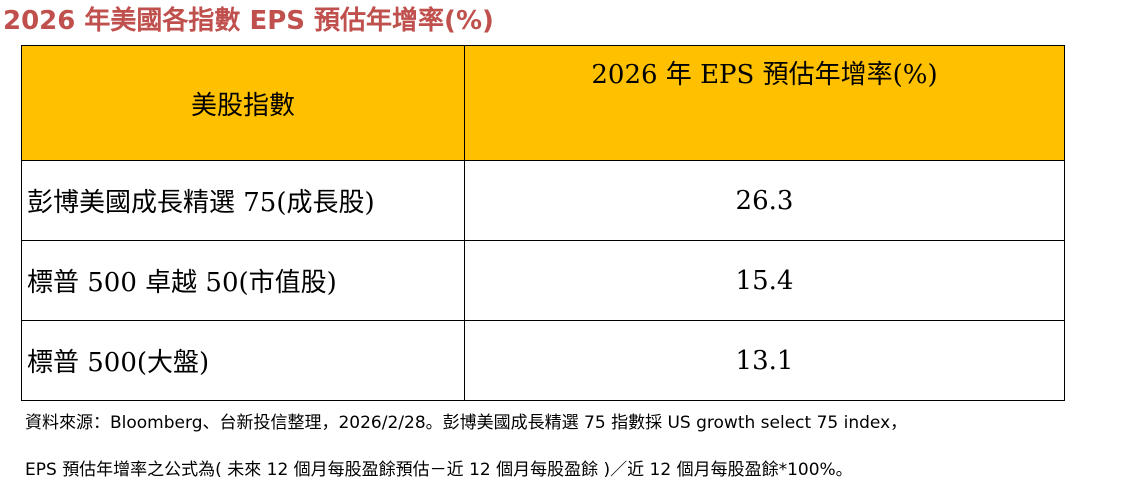 The height and width of the screenshot is (498, 1136). I want to click on index-name-cell: 彭博美國成長精選 75(成長股), so click(243, 200).